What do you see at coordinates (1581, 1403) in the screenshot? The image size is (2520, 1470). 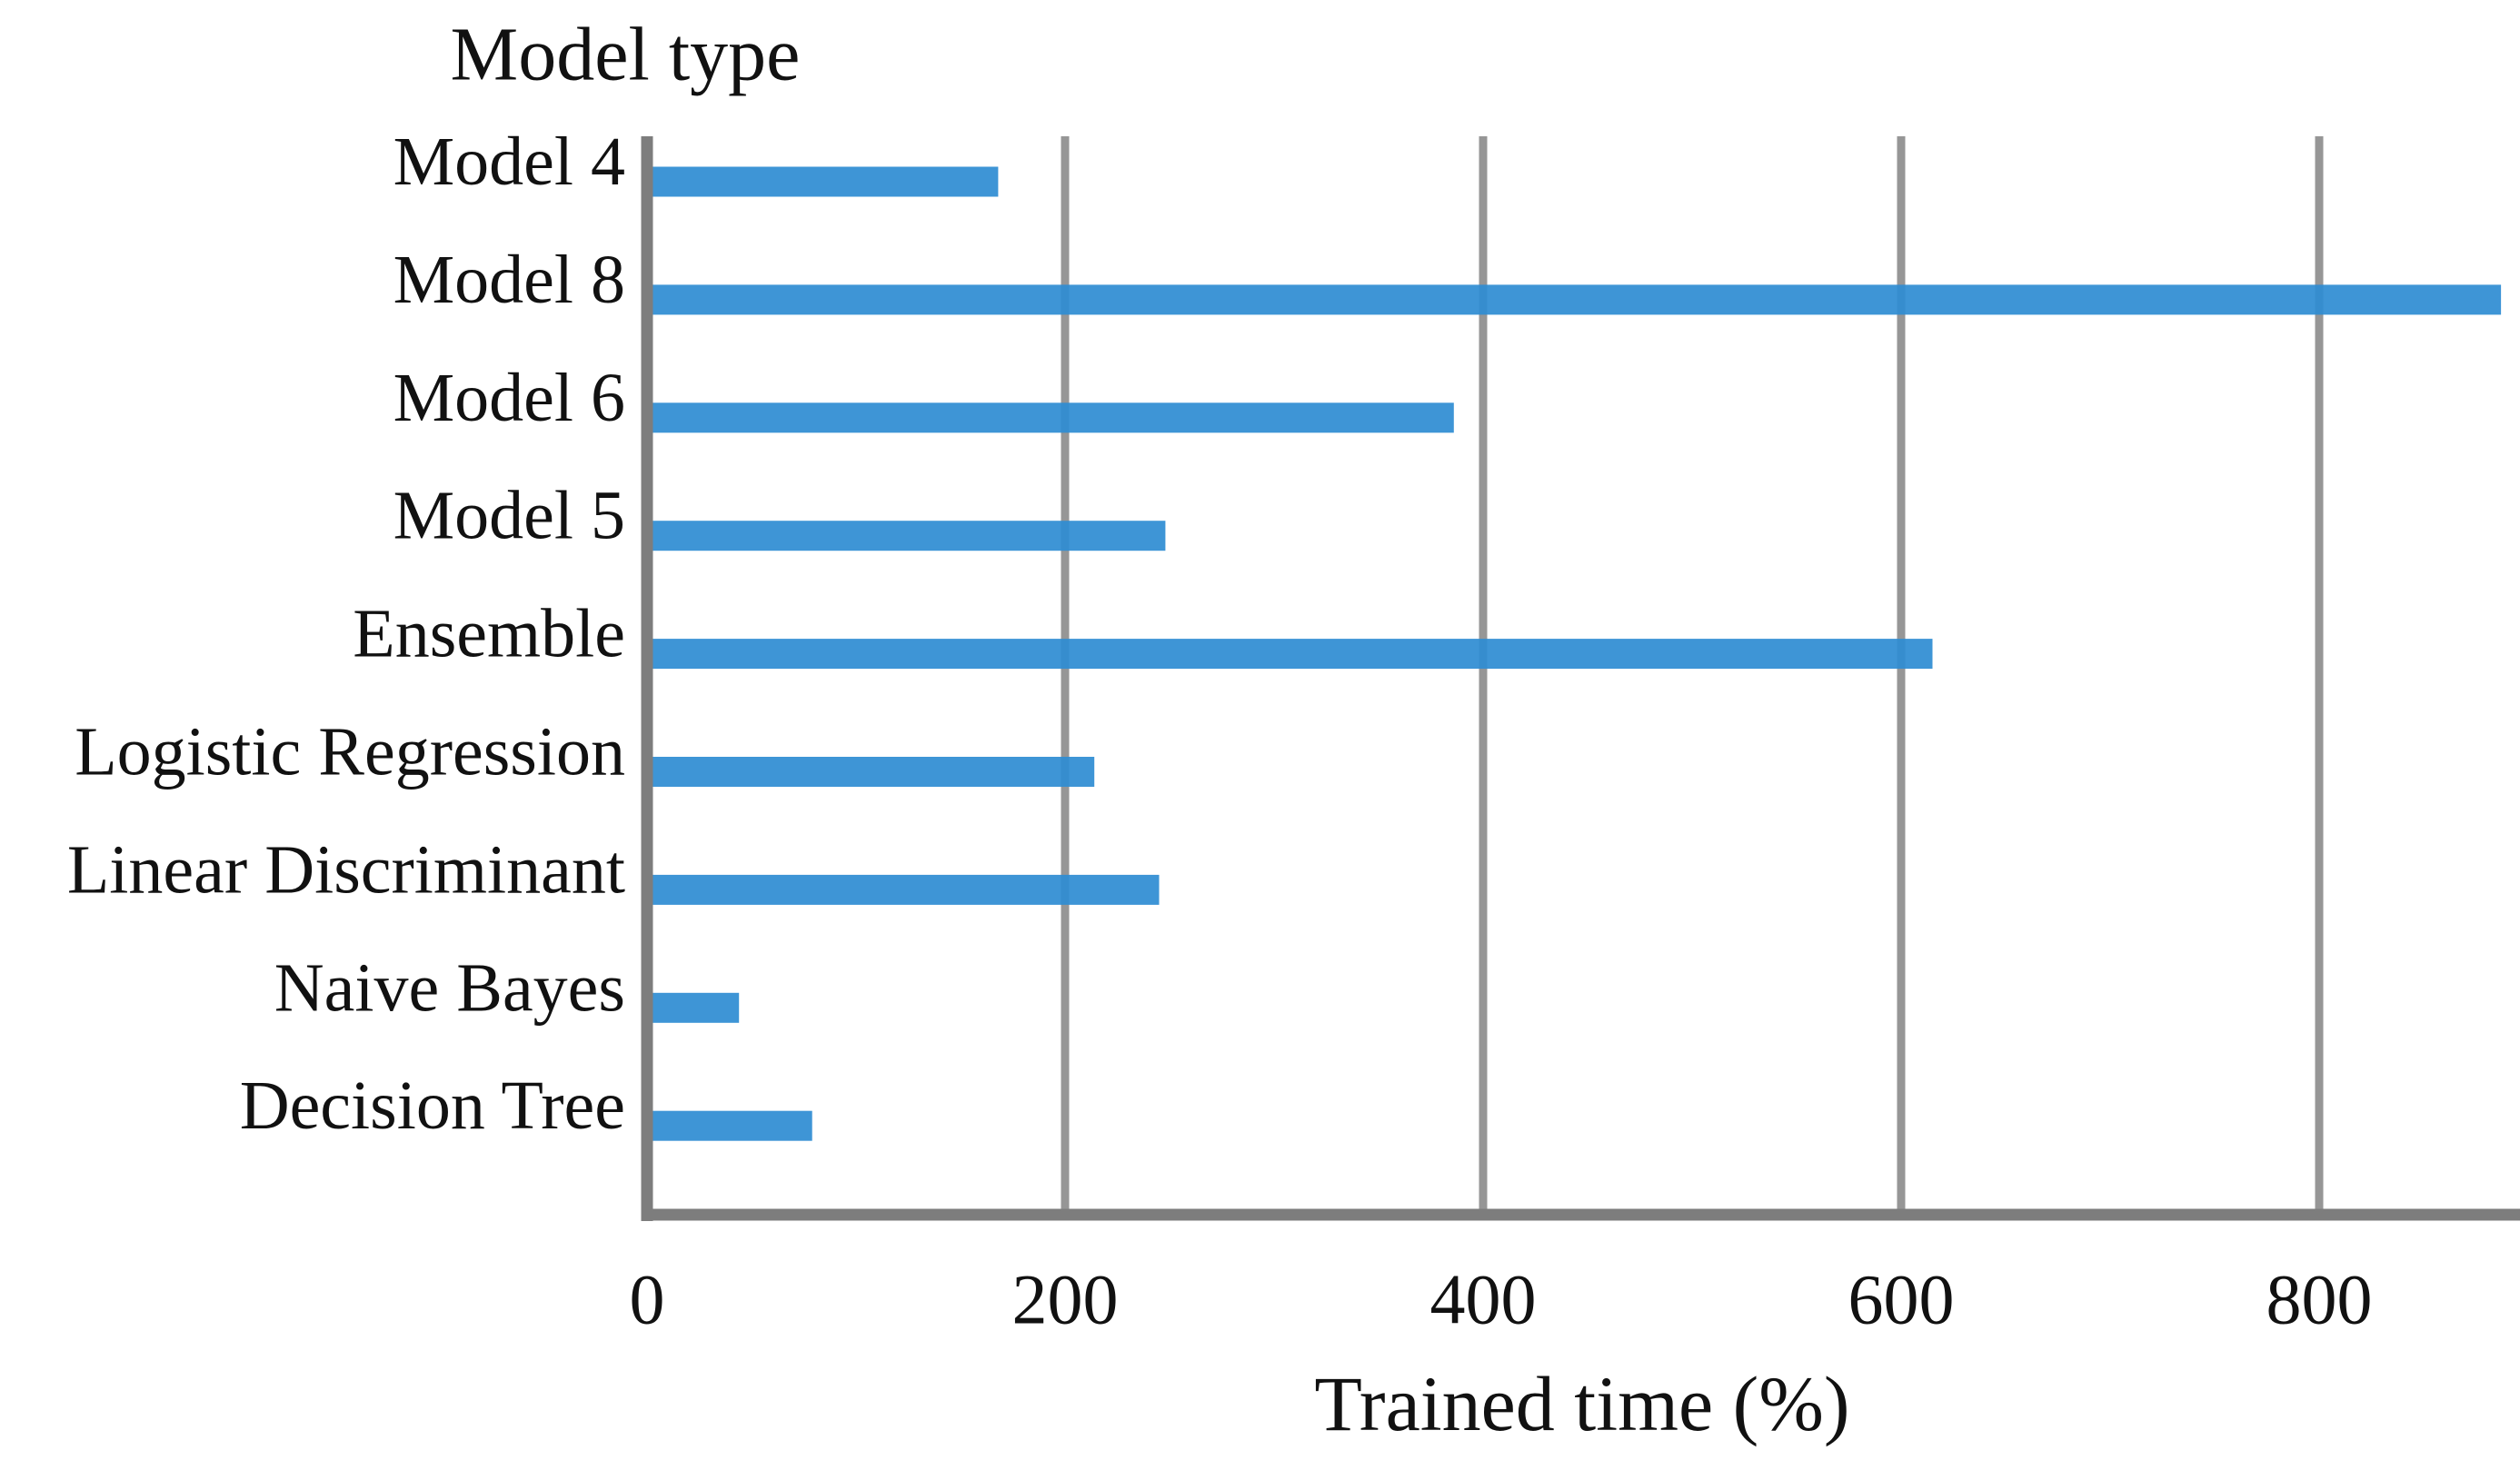 I see `x-axis-title: Trained time (%)` at bounding box center [1581, 1403].